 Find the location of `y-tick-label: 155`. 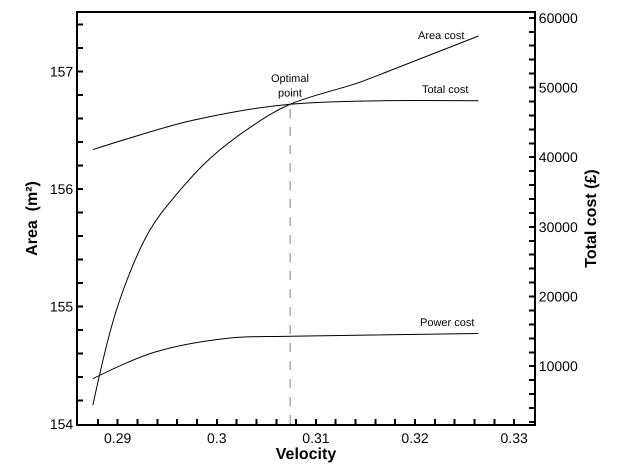

y-tick-label: 155 is located at coordinates (62, 306).